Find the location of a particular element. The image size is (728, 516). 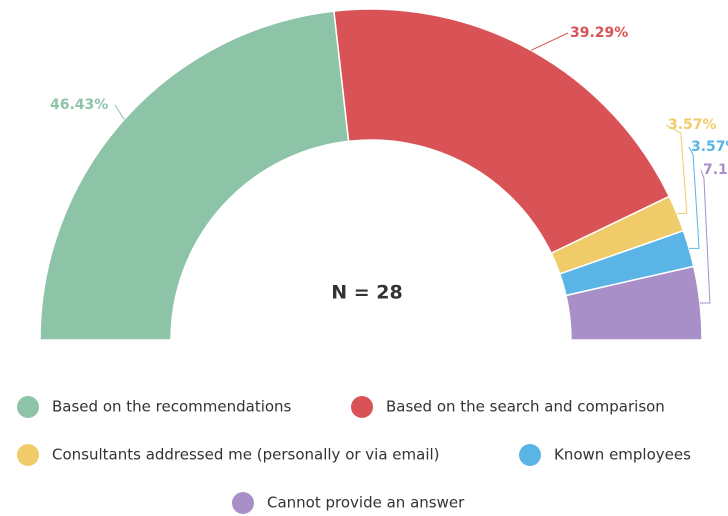

legend-label: Based on the recommendations is located at coordinates (172, 407).